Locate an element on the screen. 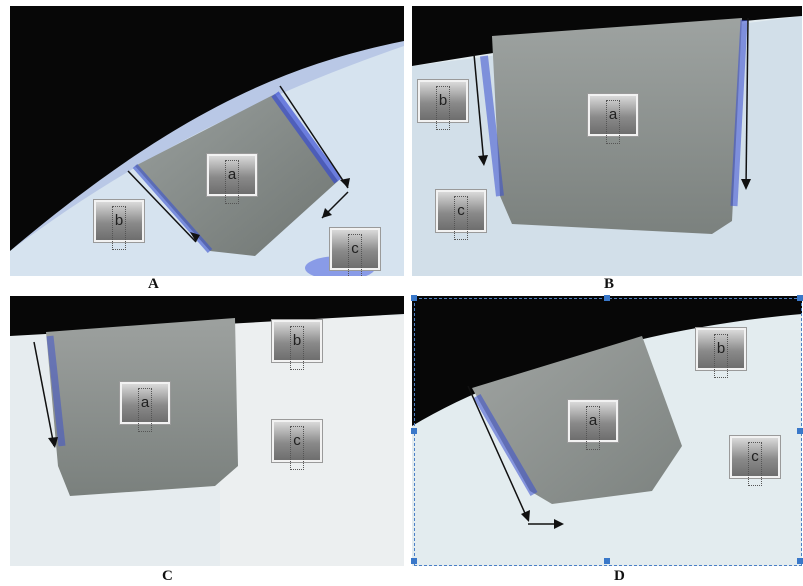 This screenshot has width=803, height=586. panel-label-c: C is located at coordinates (167, 576).